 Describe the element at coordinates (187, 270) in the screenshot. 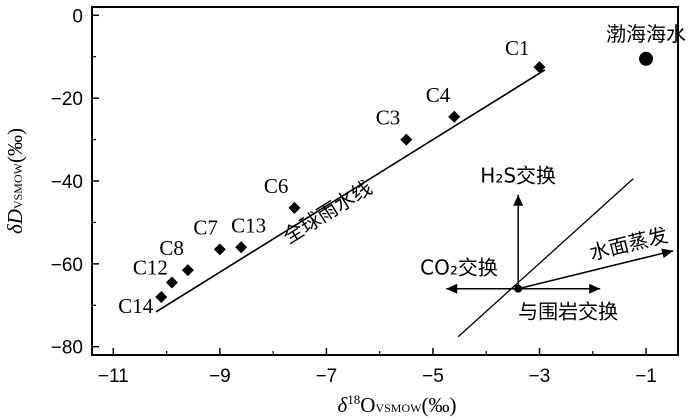

I see `sample-point-c8` at that location.